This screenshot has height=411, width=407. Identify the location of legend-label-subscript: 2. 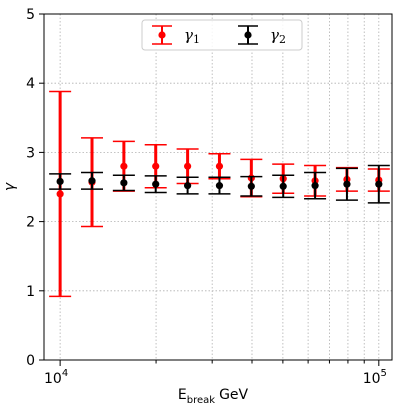
(282, 39).